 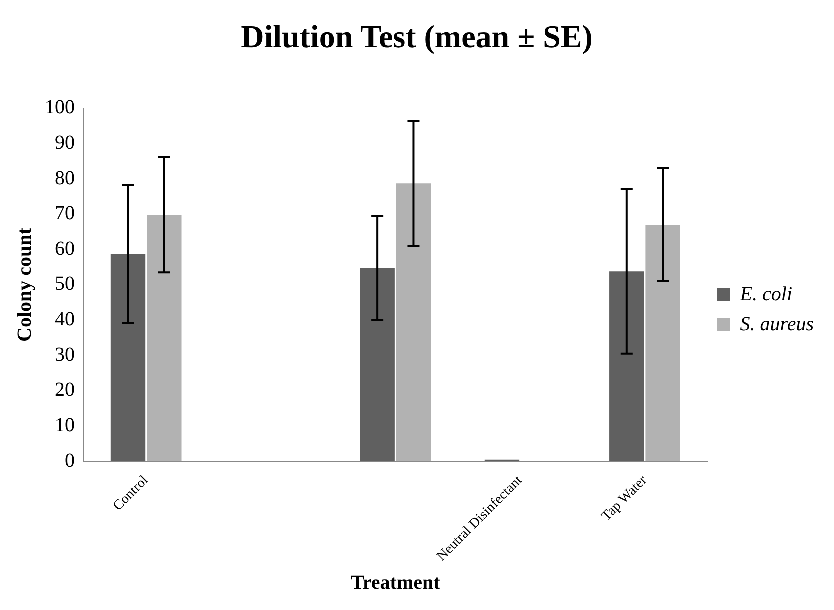 What do you see at coordinates (65, 390) in the screenshot?
I see `y-tick-label: 20` at bounding box center [65, 390].